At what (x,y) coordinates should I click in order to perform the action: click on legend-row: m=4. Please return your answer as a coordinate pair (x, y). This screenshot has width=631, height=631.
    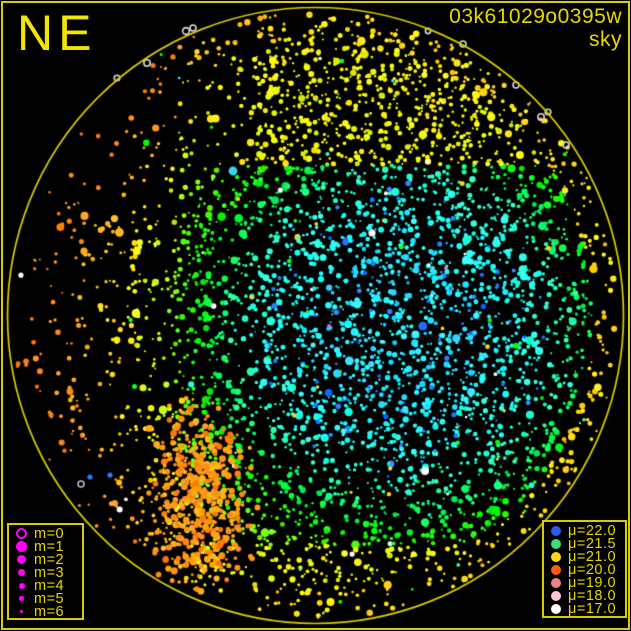
    Looking at the image, I should click on (48, 585).